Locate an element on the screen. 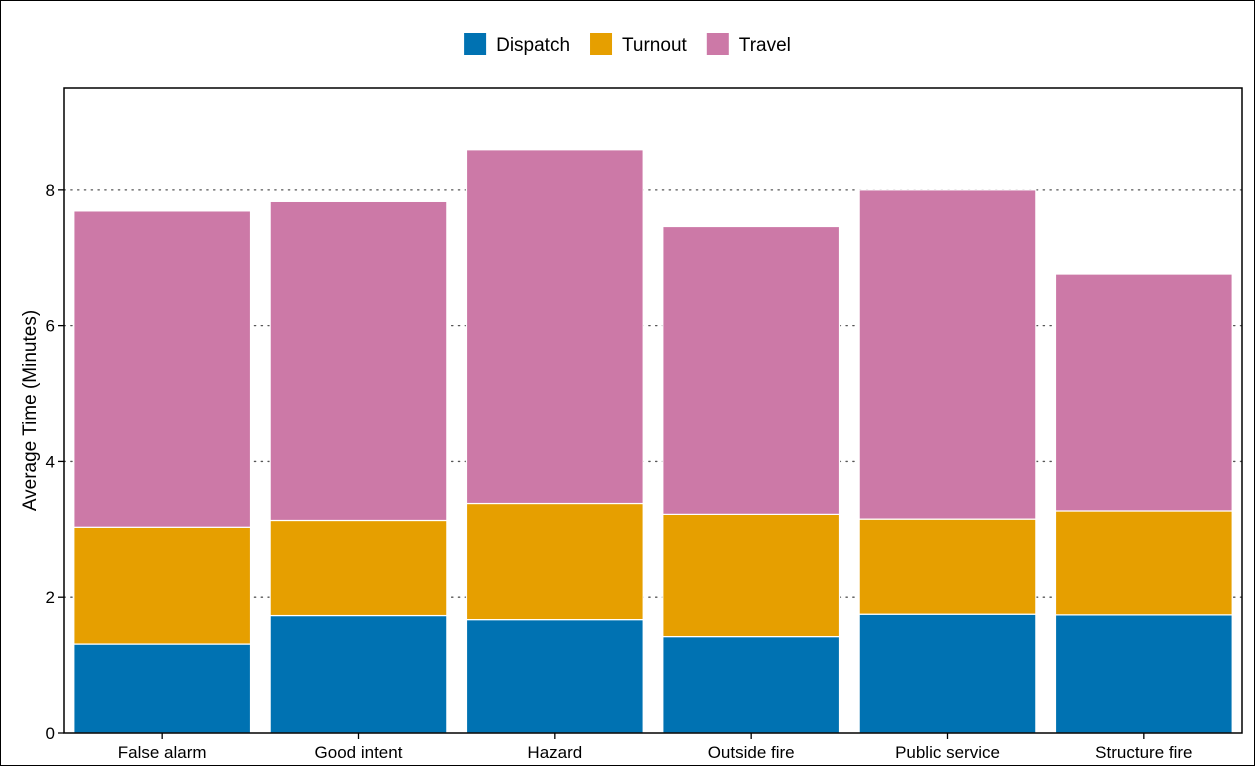  y-axis: 0 2 4 6 8 is located at coordinates (55, 462).